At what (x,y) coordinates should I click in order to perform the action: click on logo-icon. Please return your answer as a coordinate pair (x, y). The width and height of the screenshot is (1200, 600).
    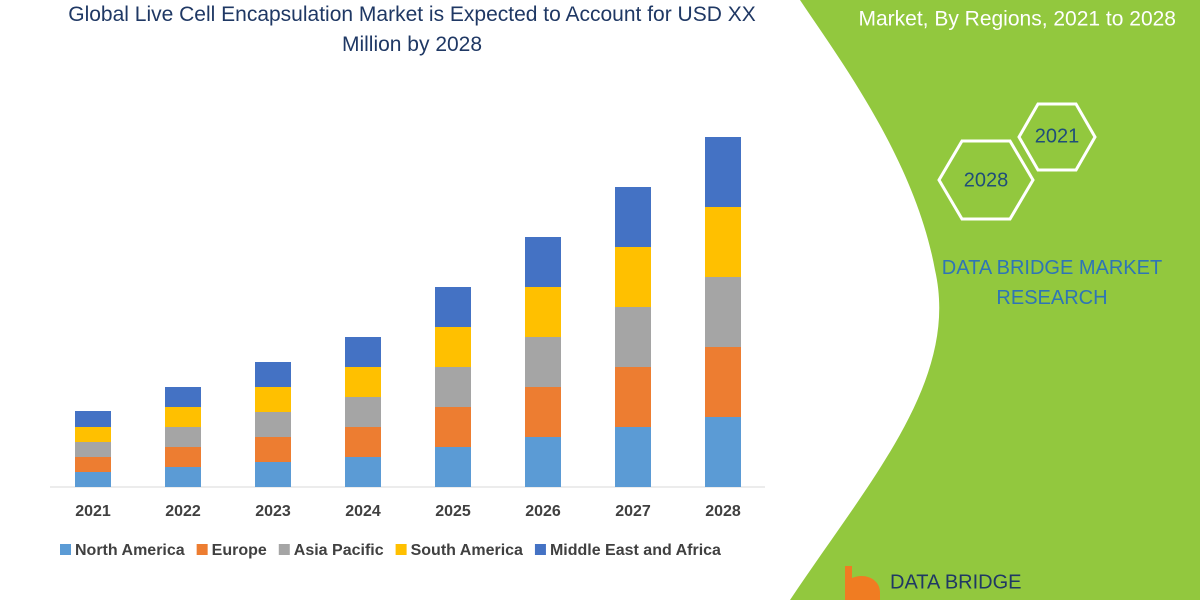
    Looking at the image, I should click on (862, 583).